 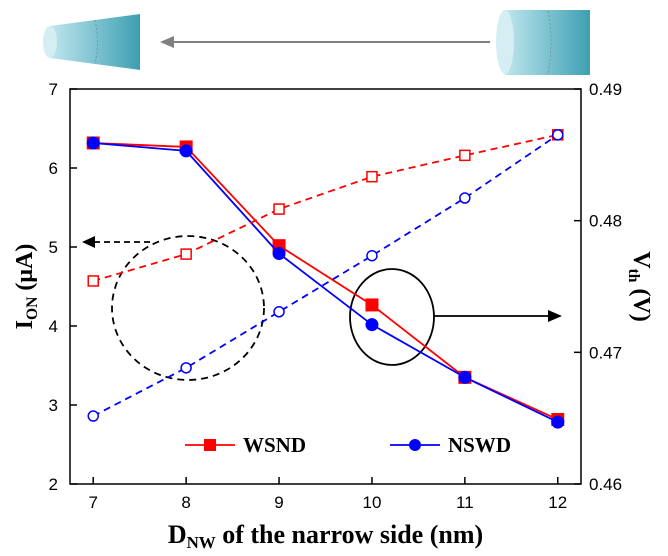 I want to click on x-axis-label-rest: of the narrow side (nm), so click(x=349, y=534).